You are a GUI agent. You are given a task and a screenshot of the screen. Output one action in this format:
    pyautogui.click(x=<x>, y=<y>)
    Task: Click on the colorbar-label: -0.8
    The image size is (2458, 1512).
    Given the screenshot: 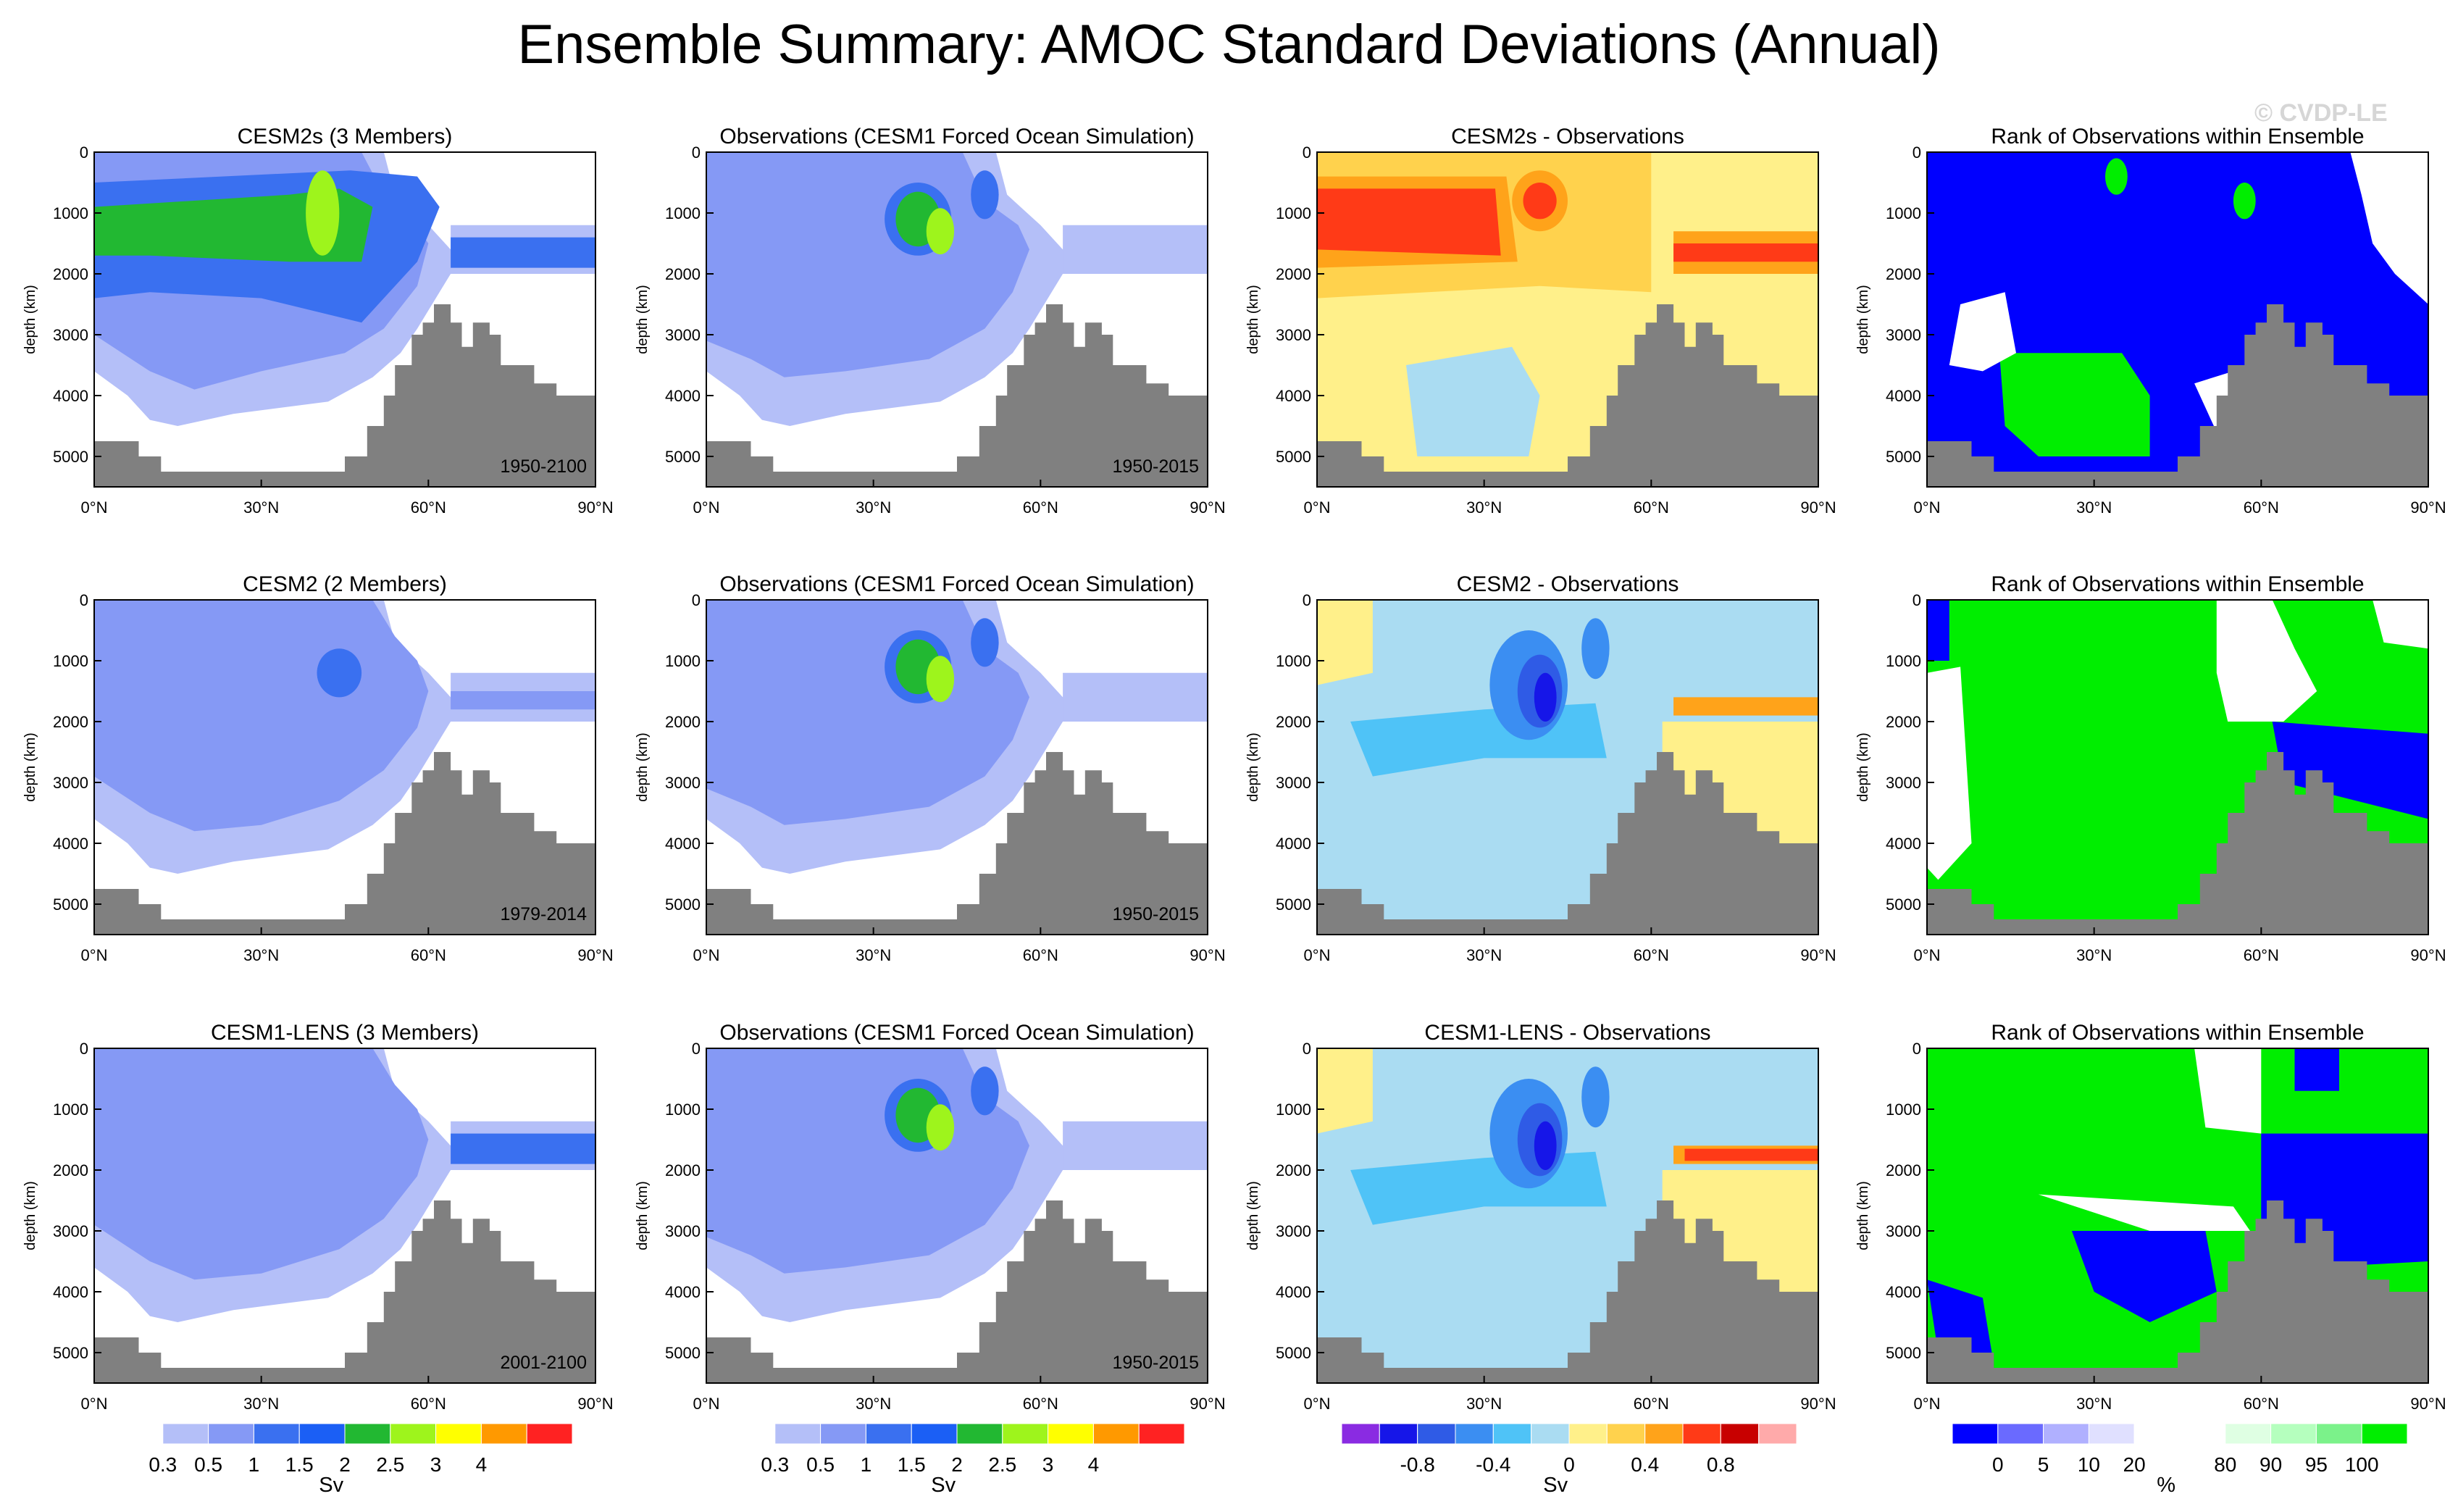 What is the action you would take?
    pyautogui.click(x=1417, y=1464)
    